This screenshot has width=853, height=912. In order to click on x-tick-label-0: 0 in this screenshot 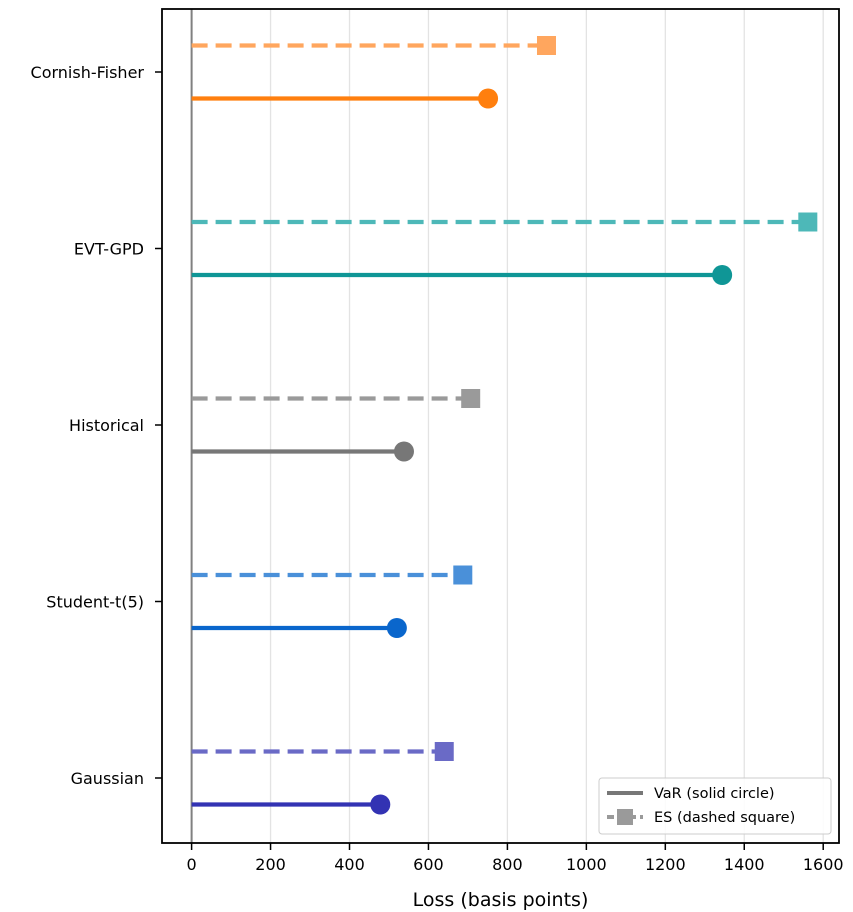, I will do `click(192, 864)`.